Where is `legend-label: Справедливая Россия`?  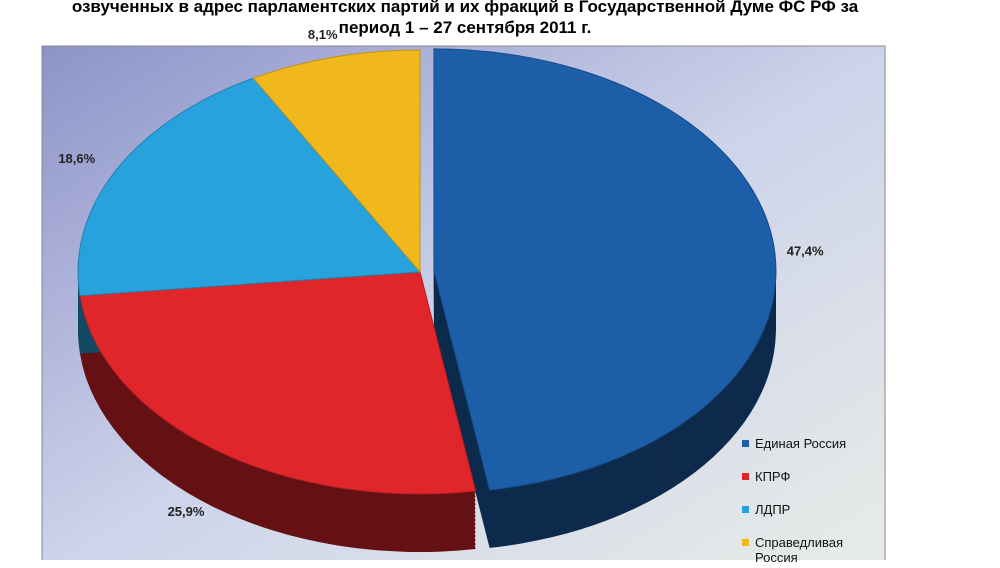 legend-label: Справедливая Россия is located at coordinates (799, 550).